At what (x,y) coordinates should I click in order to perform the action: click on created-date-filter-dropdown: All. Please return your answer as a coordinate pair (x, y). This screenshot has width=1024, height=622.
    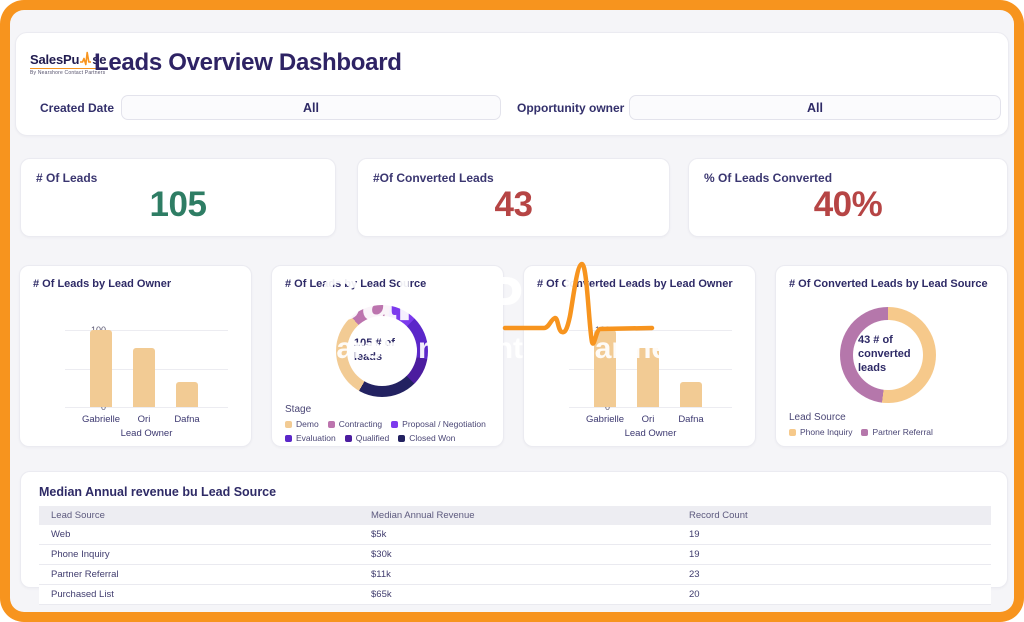
    Looking at the image, I should click on (311, 107).